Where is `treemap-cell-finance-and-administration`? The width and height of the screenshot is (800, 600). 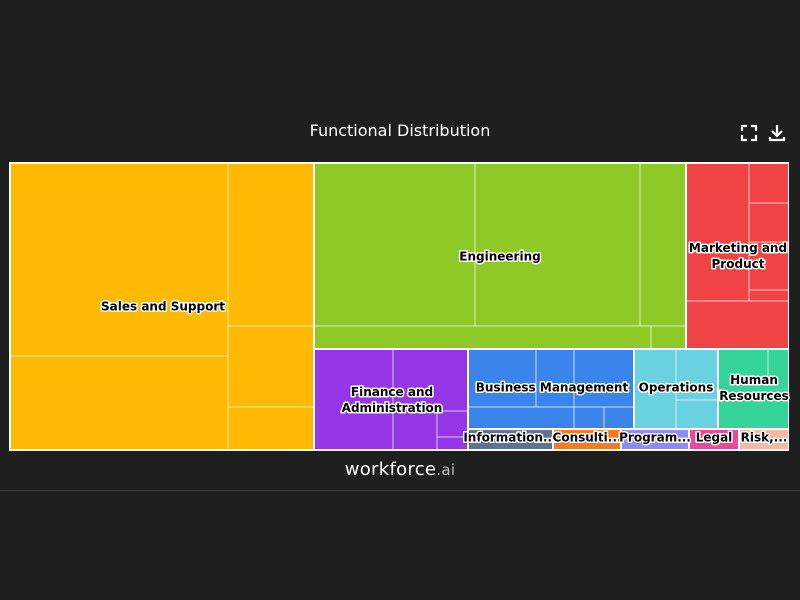
treemap-cell-finance-and-administration is located at coordinates (391, 399).